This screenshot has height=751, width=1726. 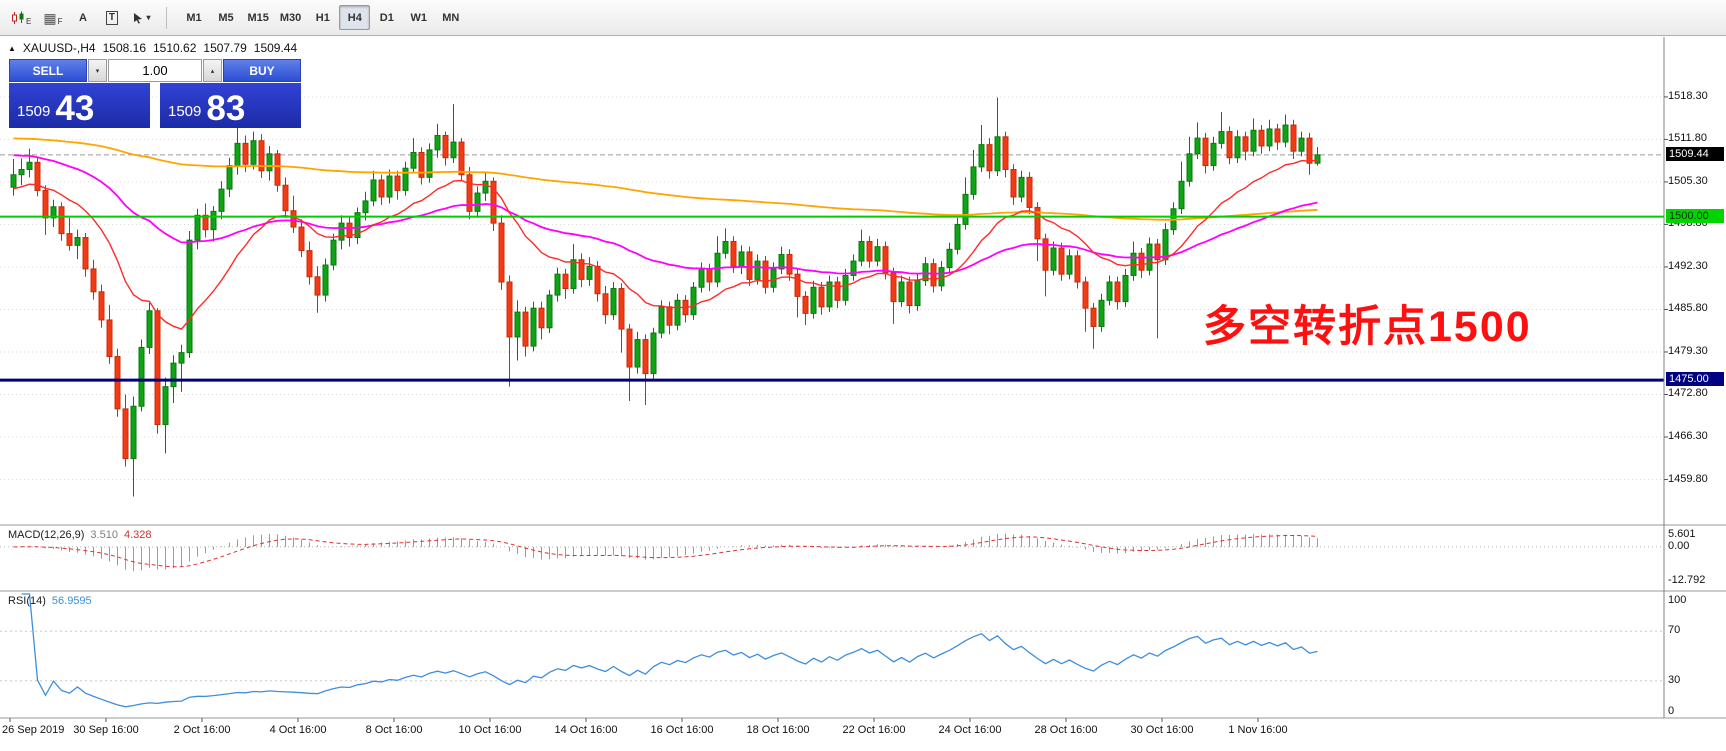 I want to click on rsi-axis-label: 0, so click(x=1671, y=711).